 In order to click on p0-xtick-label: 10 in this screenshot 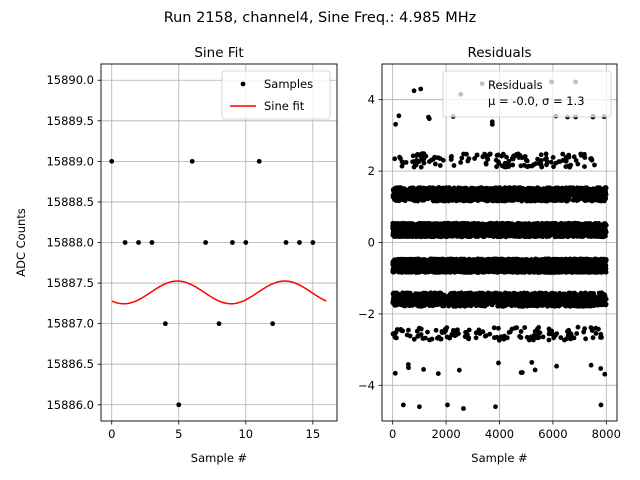, I will do `click(245, 434)`.